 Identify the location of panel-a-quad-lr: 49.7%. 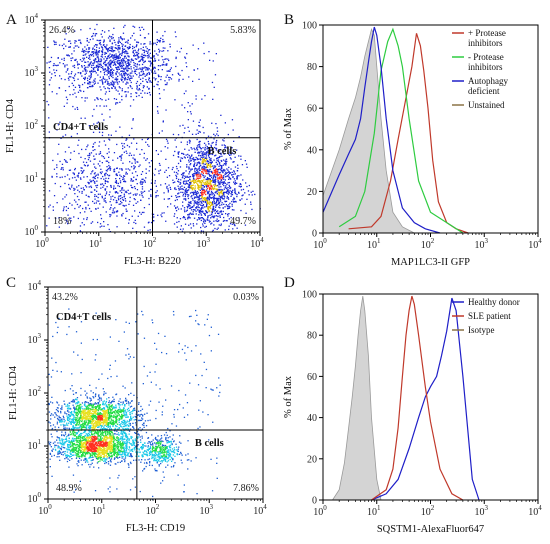
(243, 221).